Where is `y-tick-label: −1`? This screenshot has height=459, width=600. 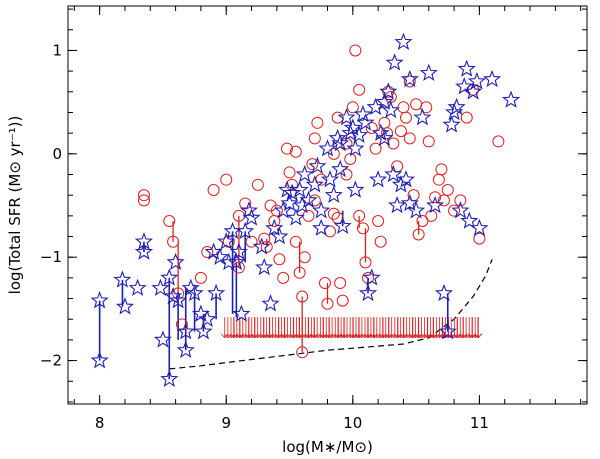
y-tick-label: −1 is located at coordinates (51, 257).